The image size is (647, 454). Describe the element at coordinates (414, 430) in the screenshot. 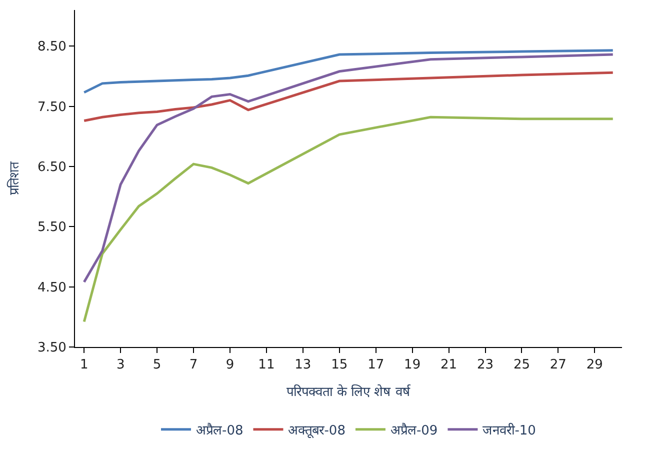

I see `legend-label: अप्रैल-09` at that location.